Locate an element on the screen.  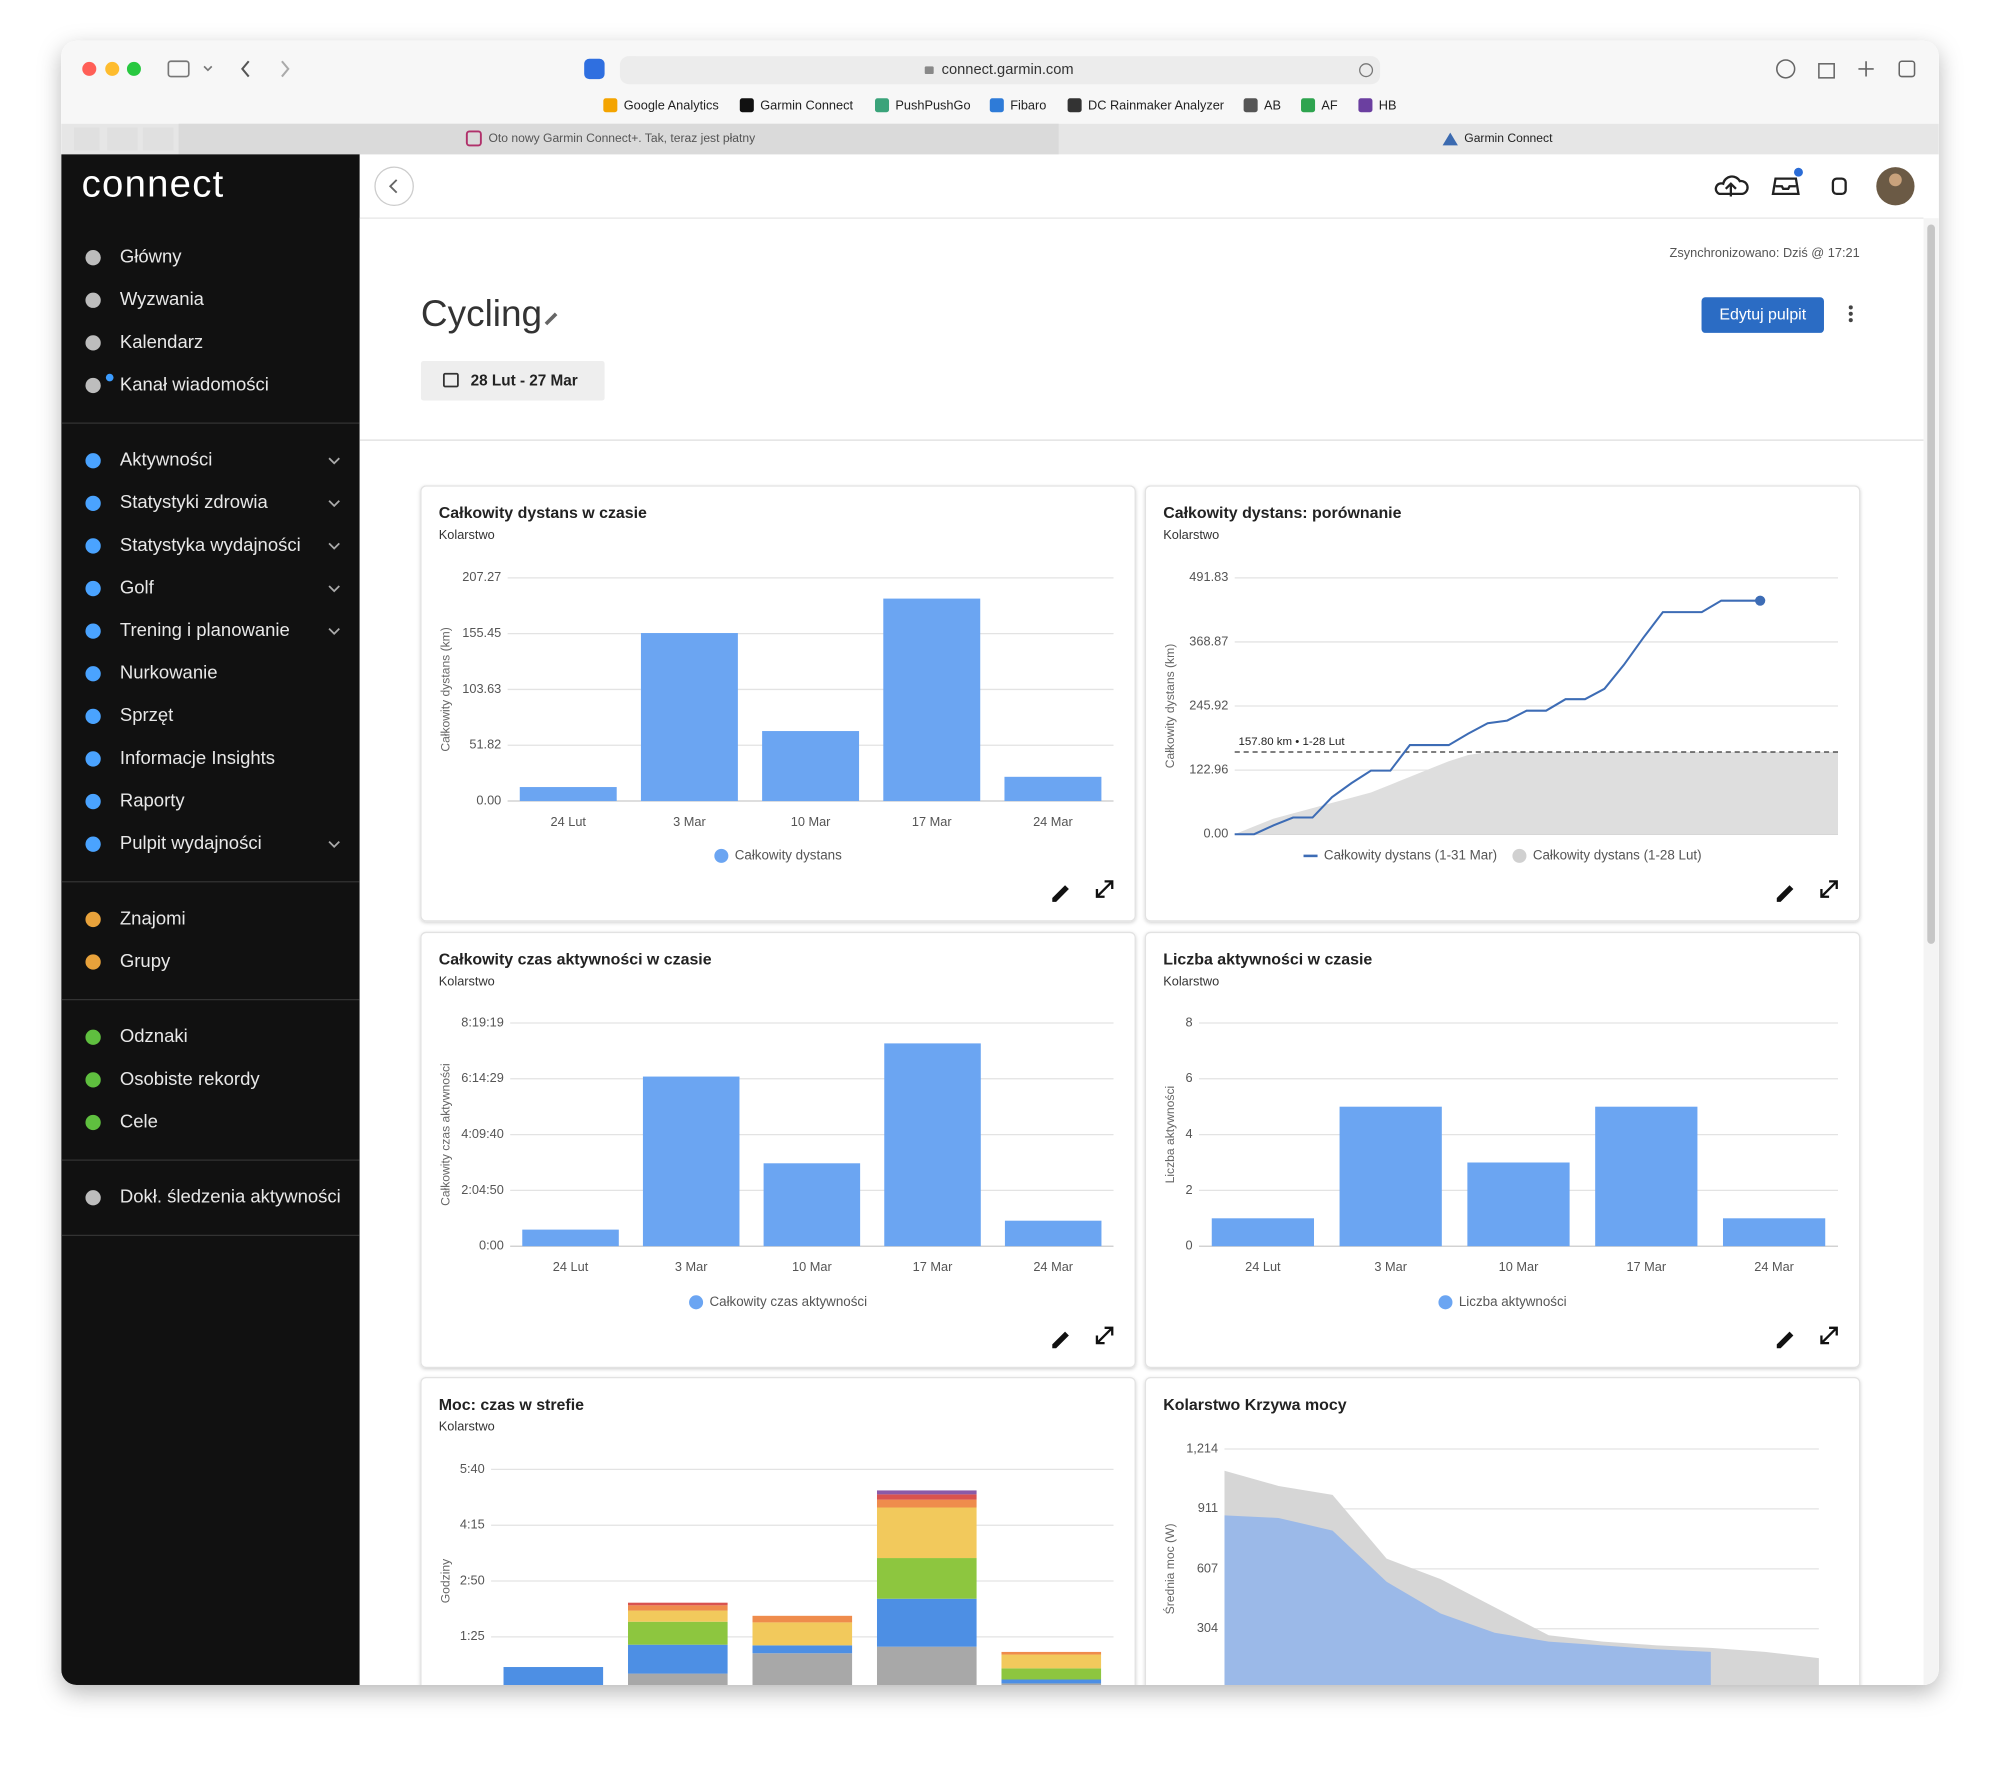
date-range: 28 Lut - 27 Mar is located at coordinates (524, 380).